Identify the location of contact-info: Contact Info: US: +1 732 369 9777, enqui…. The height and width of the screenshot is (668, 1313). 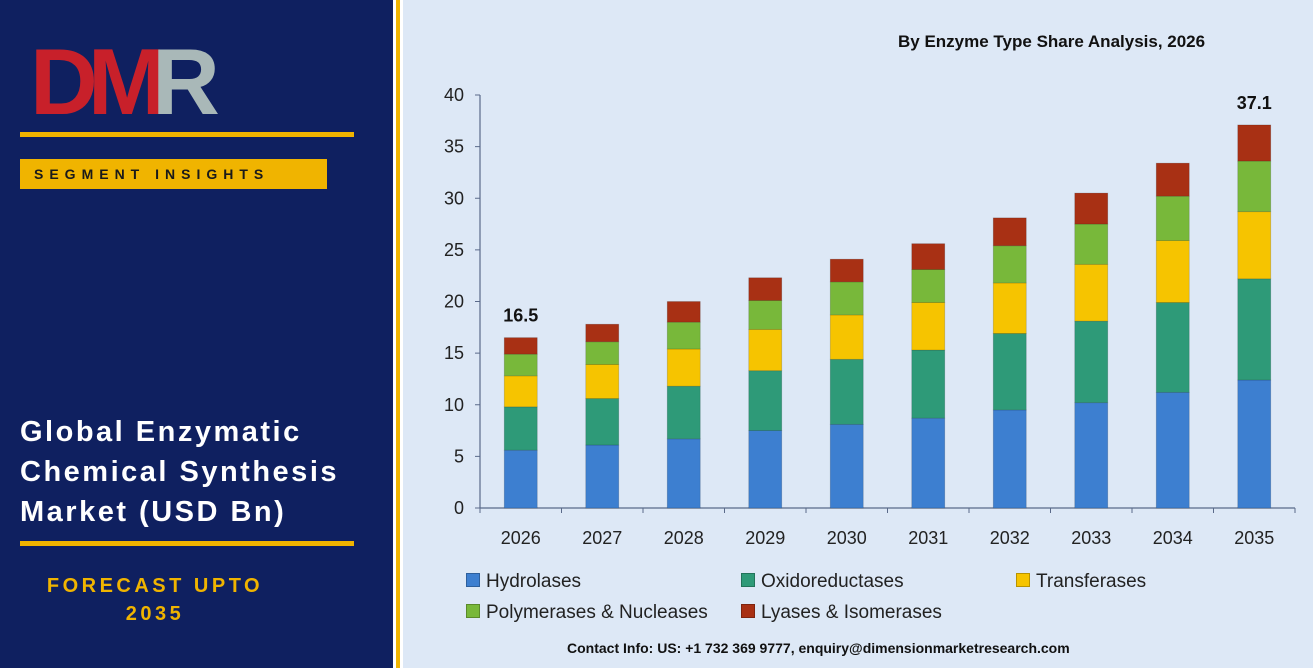
(818, 648).